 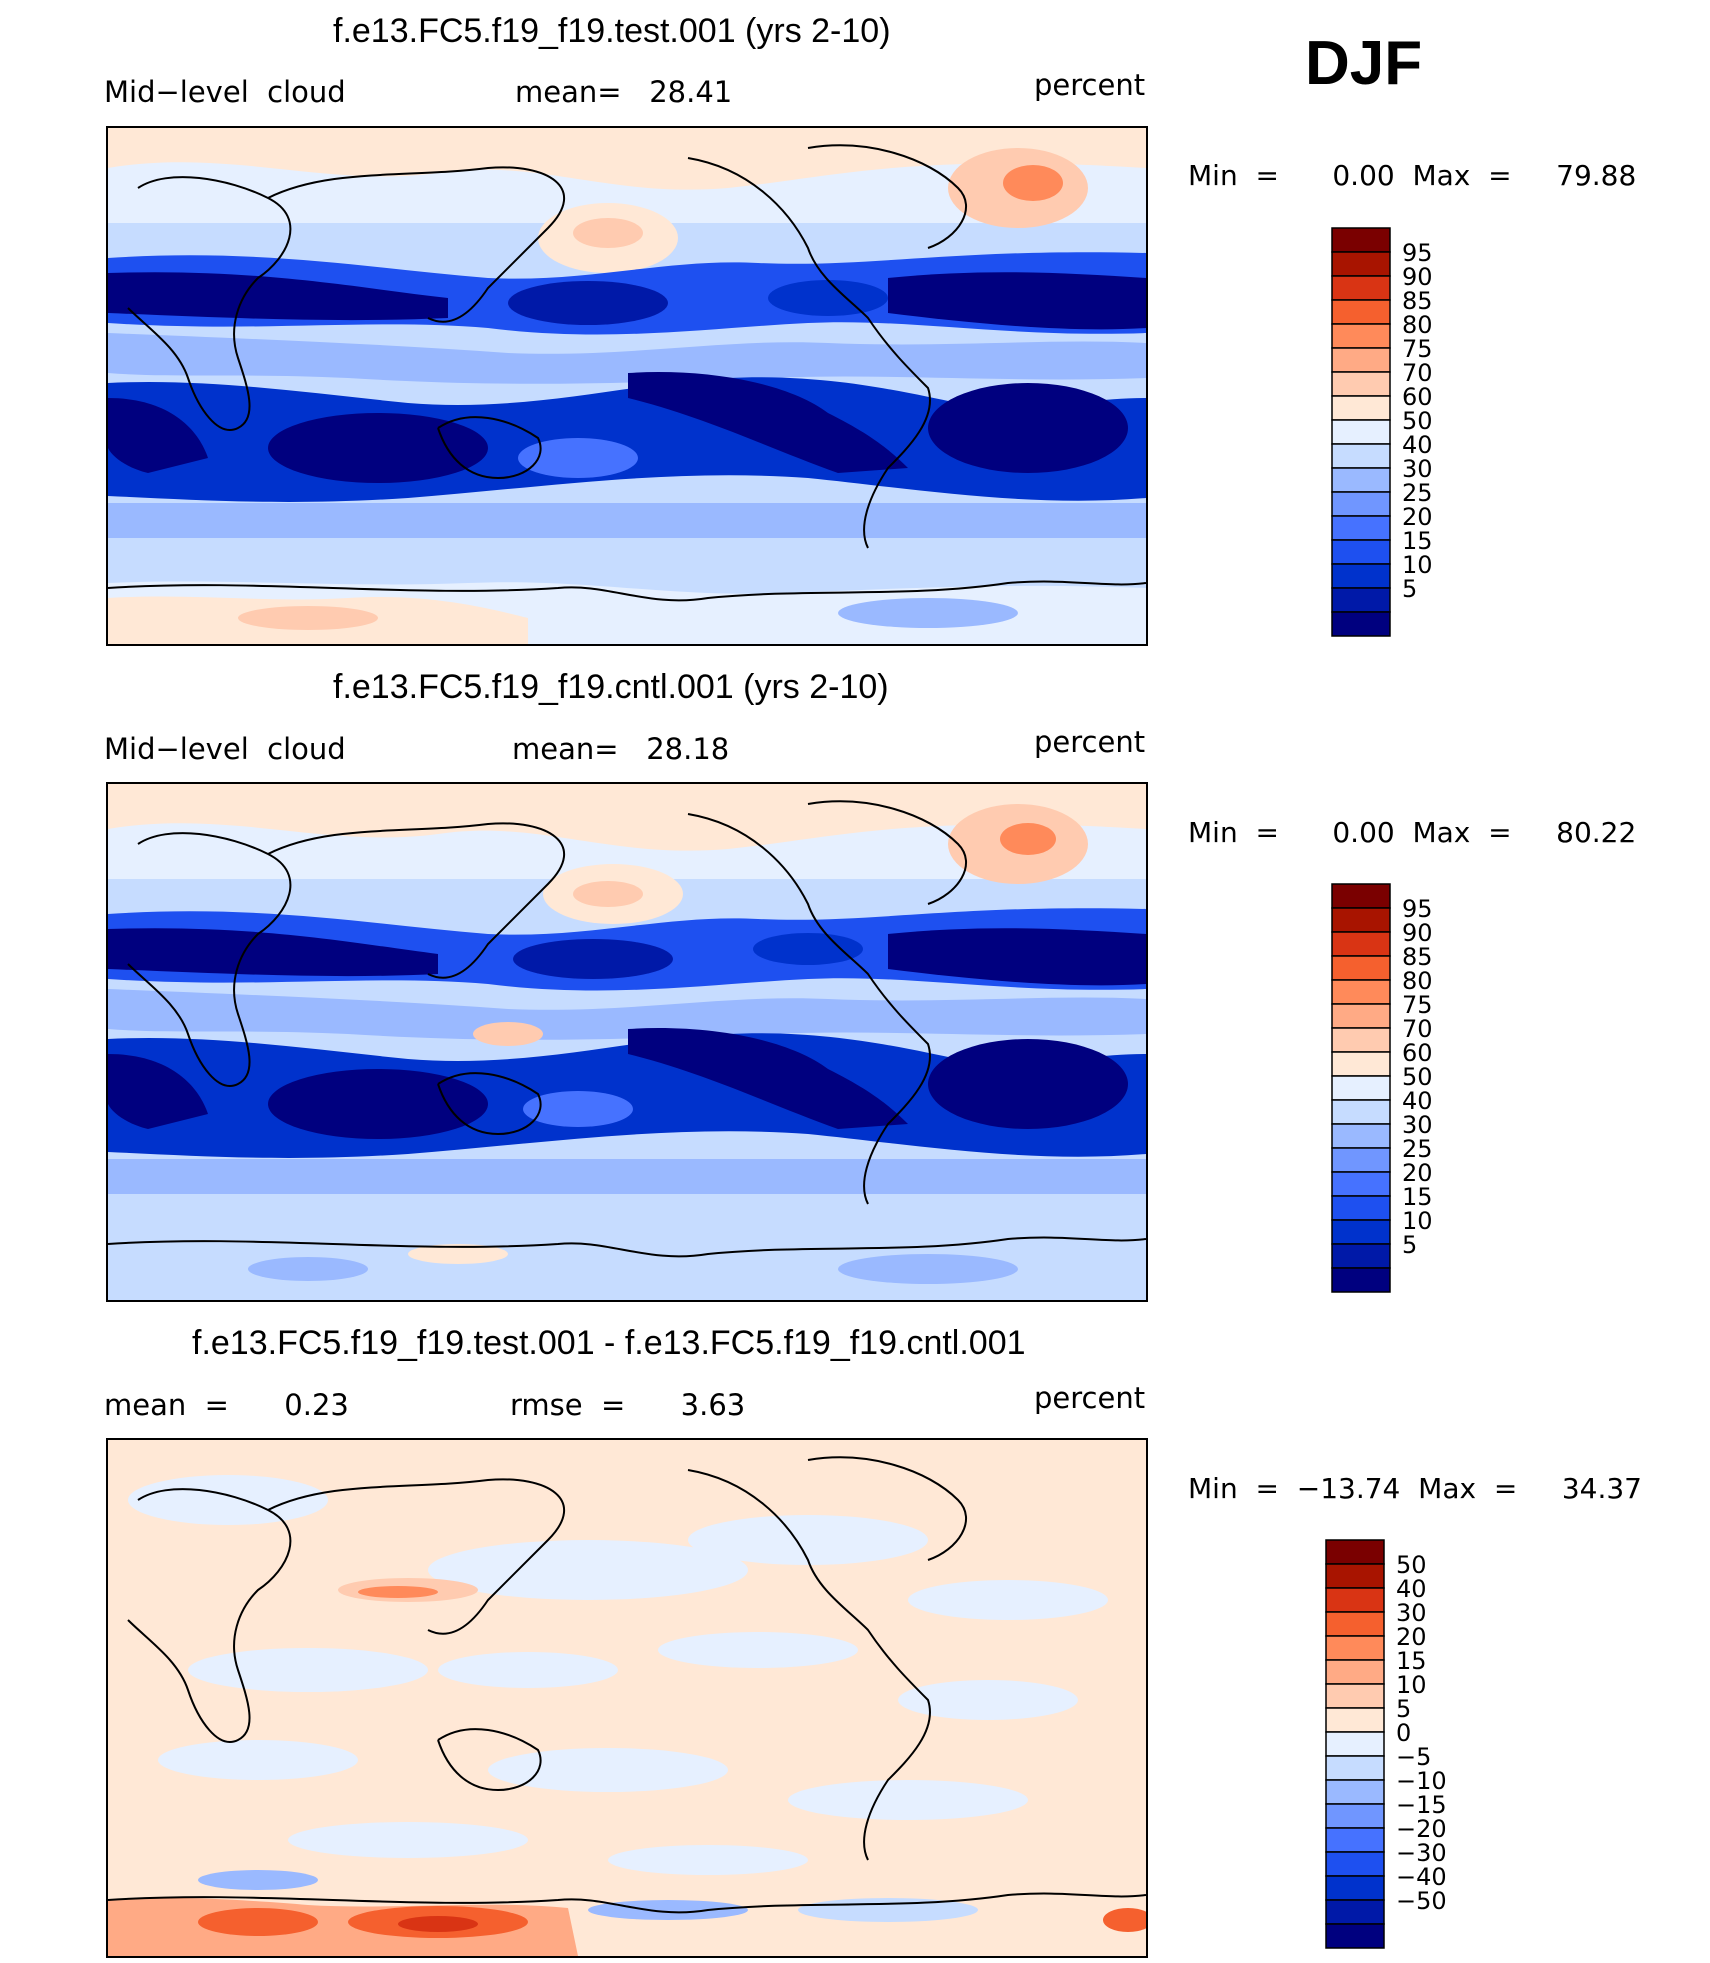 What do you see at coordinates (1421, 1877) in the screenshot?
I see `colorbar-tick-label: −40` at bounding box center [1421, 1877].